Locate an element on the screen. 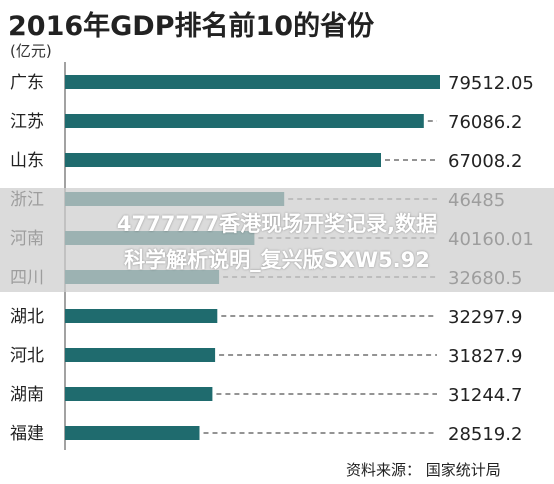 The width and height of the screenshot is (554, 484). category-label: 湖南 is located at coordinates (27, 395).